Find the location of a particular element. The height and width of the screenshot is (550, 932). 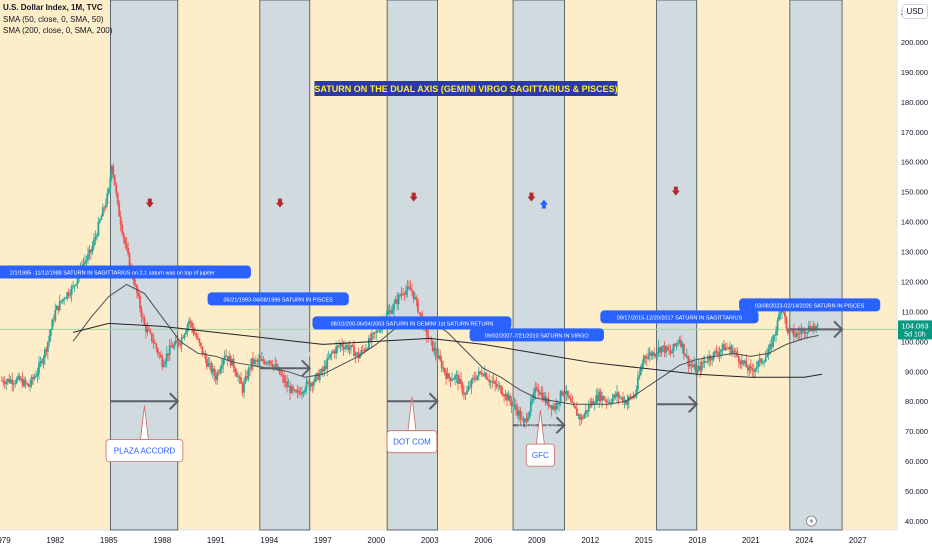

saturn-period-label-box is located at coordinates (679, 317).